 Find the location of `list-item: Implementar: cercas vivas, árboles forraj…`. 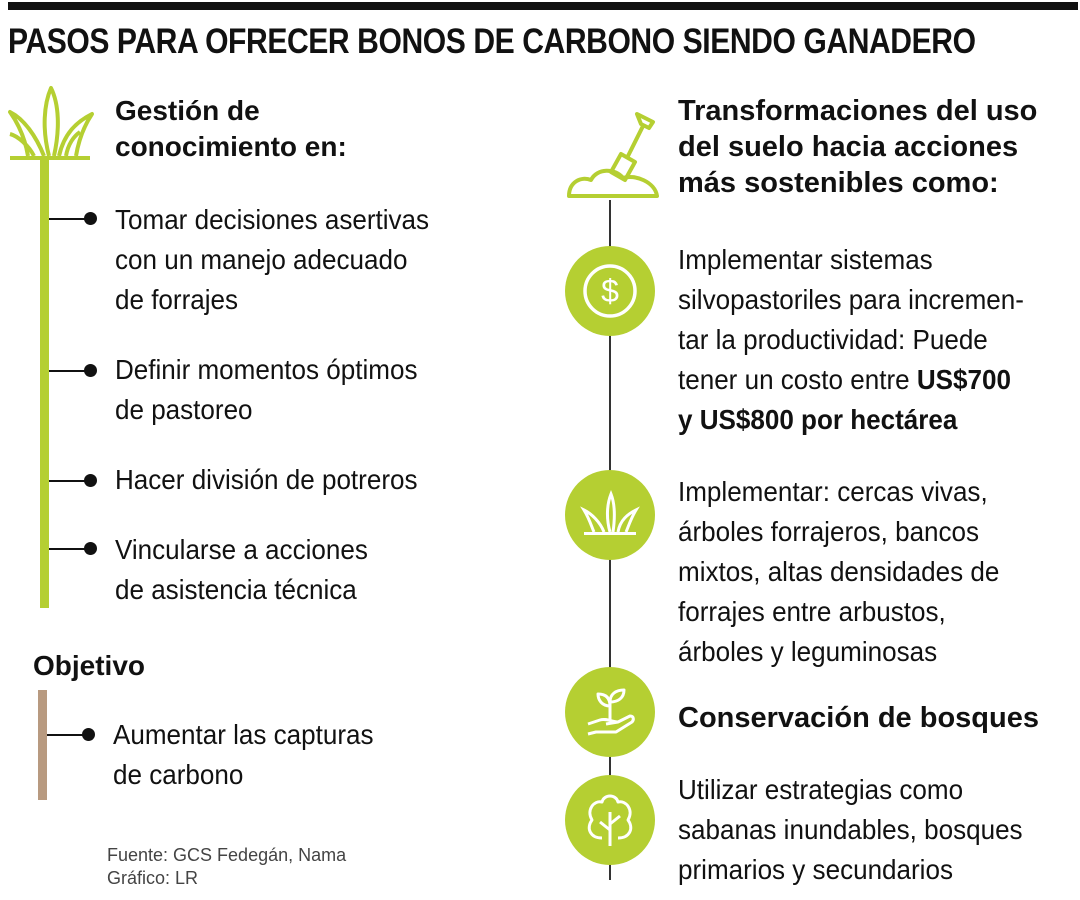

list-item: Implementar: cercas vivas, árboles forraj… is located at coordinates (839, 571).